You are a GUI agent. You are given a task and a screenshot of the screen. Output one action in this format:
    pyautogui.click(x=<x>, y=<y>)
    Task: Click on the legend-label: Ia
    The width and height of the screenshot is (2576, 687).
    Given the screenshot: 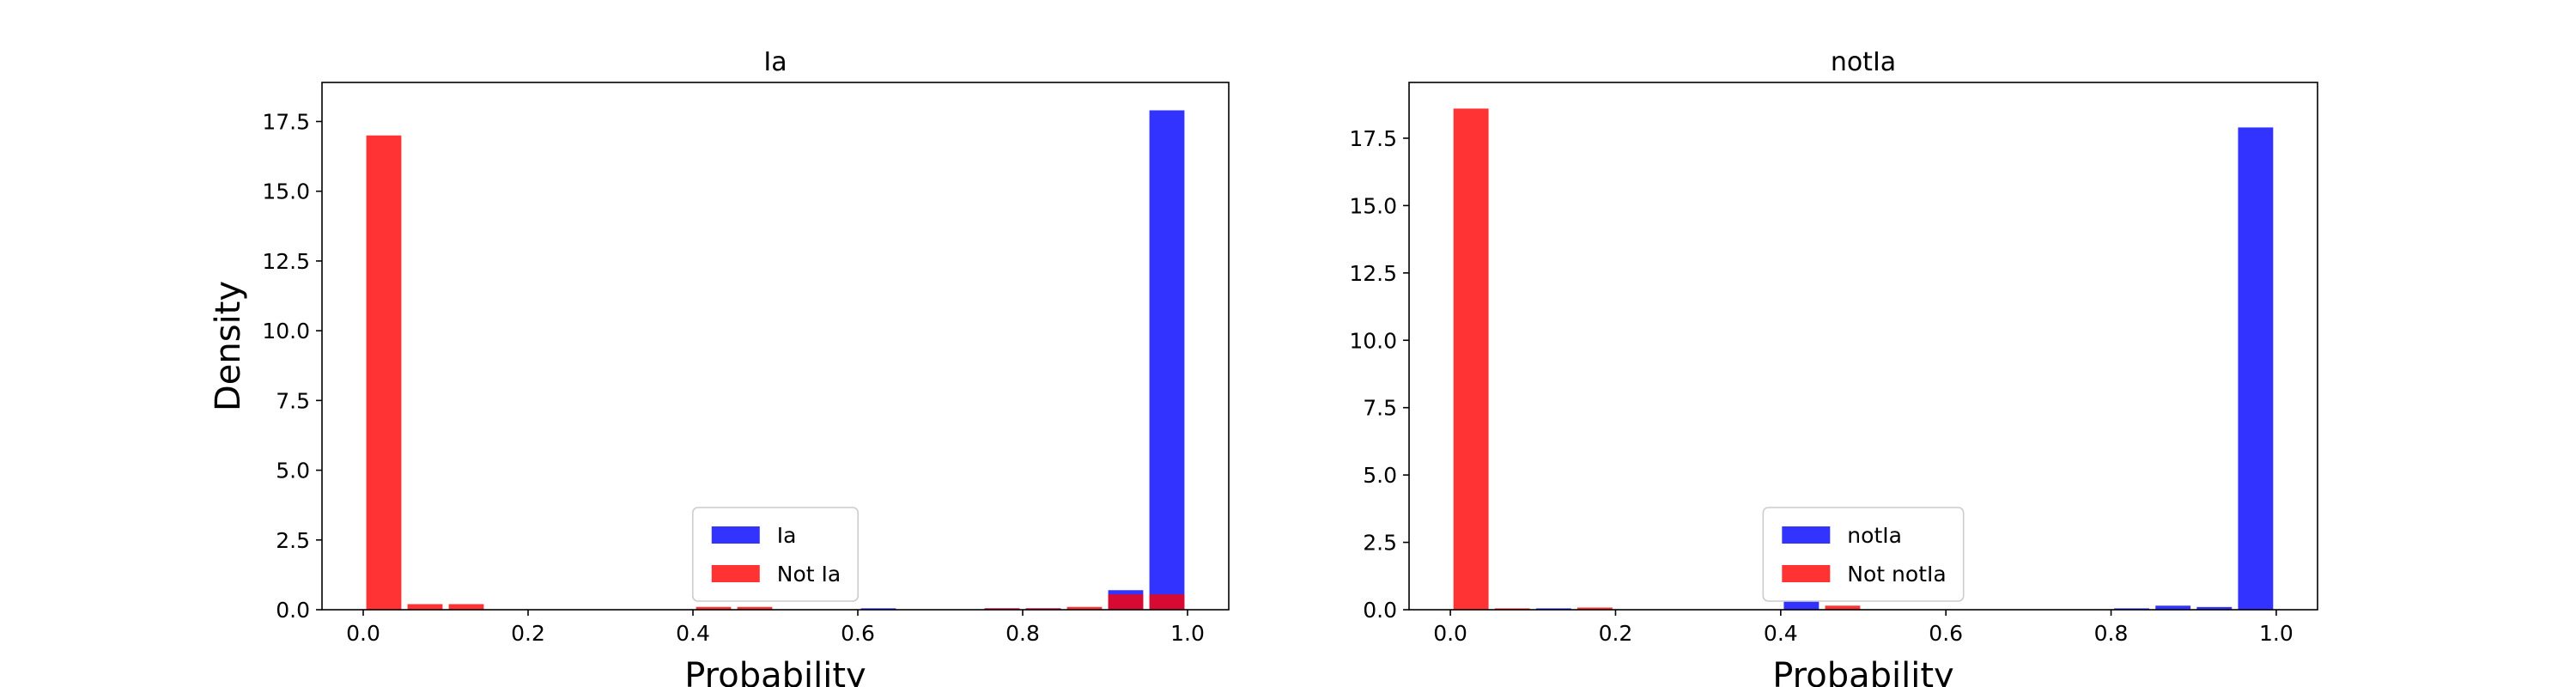 What is the action you would take?
    pyautogui.click(x=787, y=535)
    